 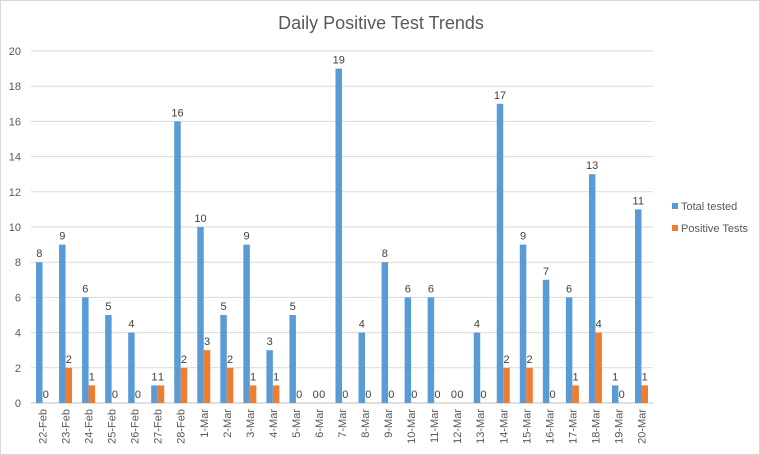 I want to click on y-tick-label: 12, so click(x=15, y=193).